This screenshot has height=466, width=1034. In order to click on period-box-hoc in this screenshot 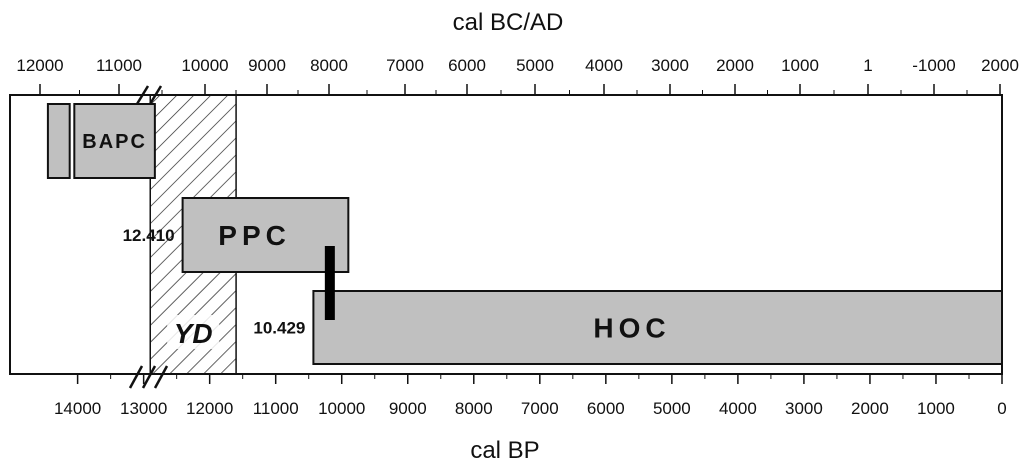, I will do `click(657, 327)`.